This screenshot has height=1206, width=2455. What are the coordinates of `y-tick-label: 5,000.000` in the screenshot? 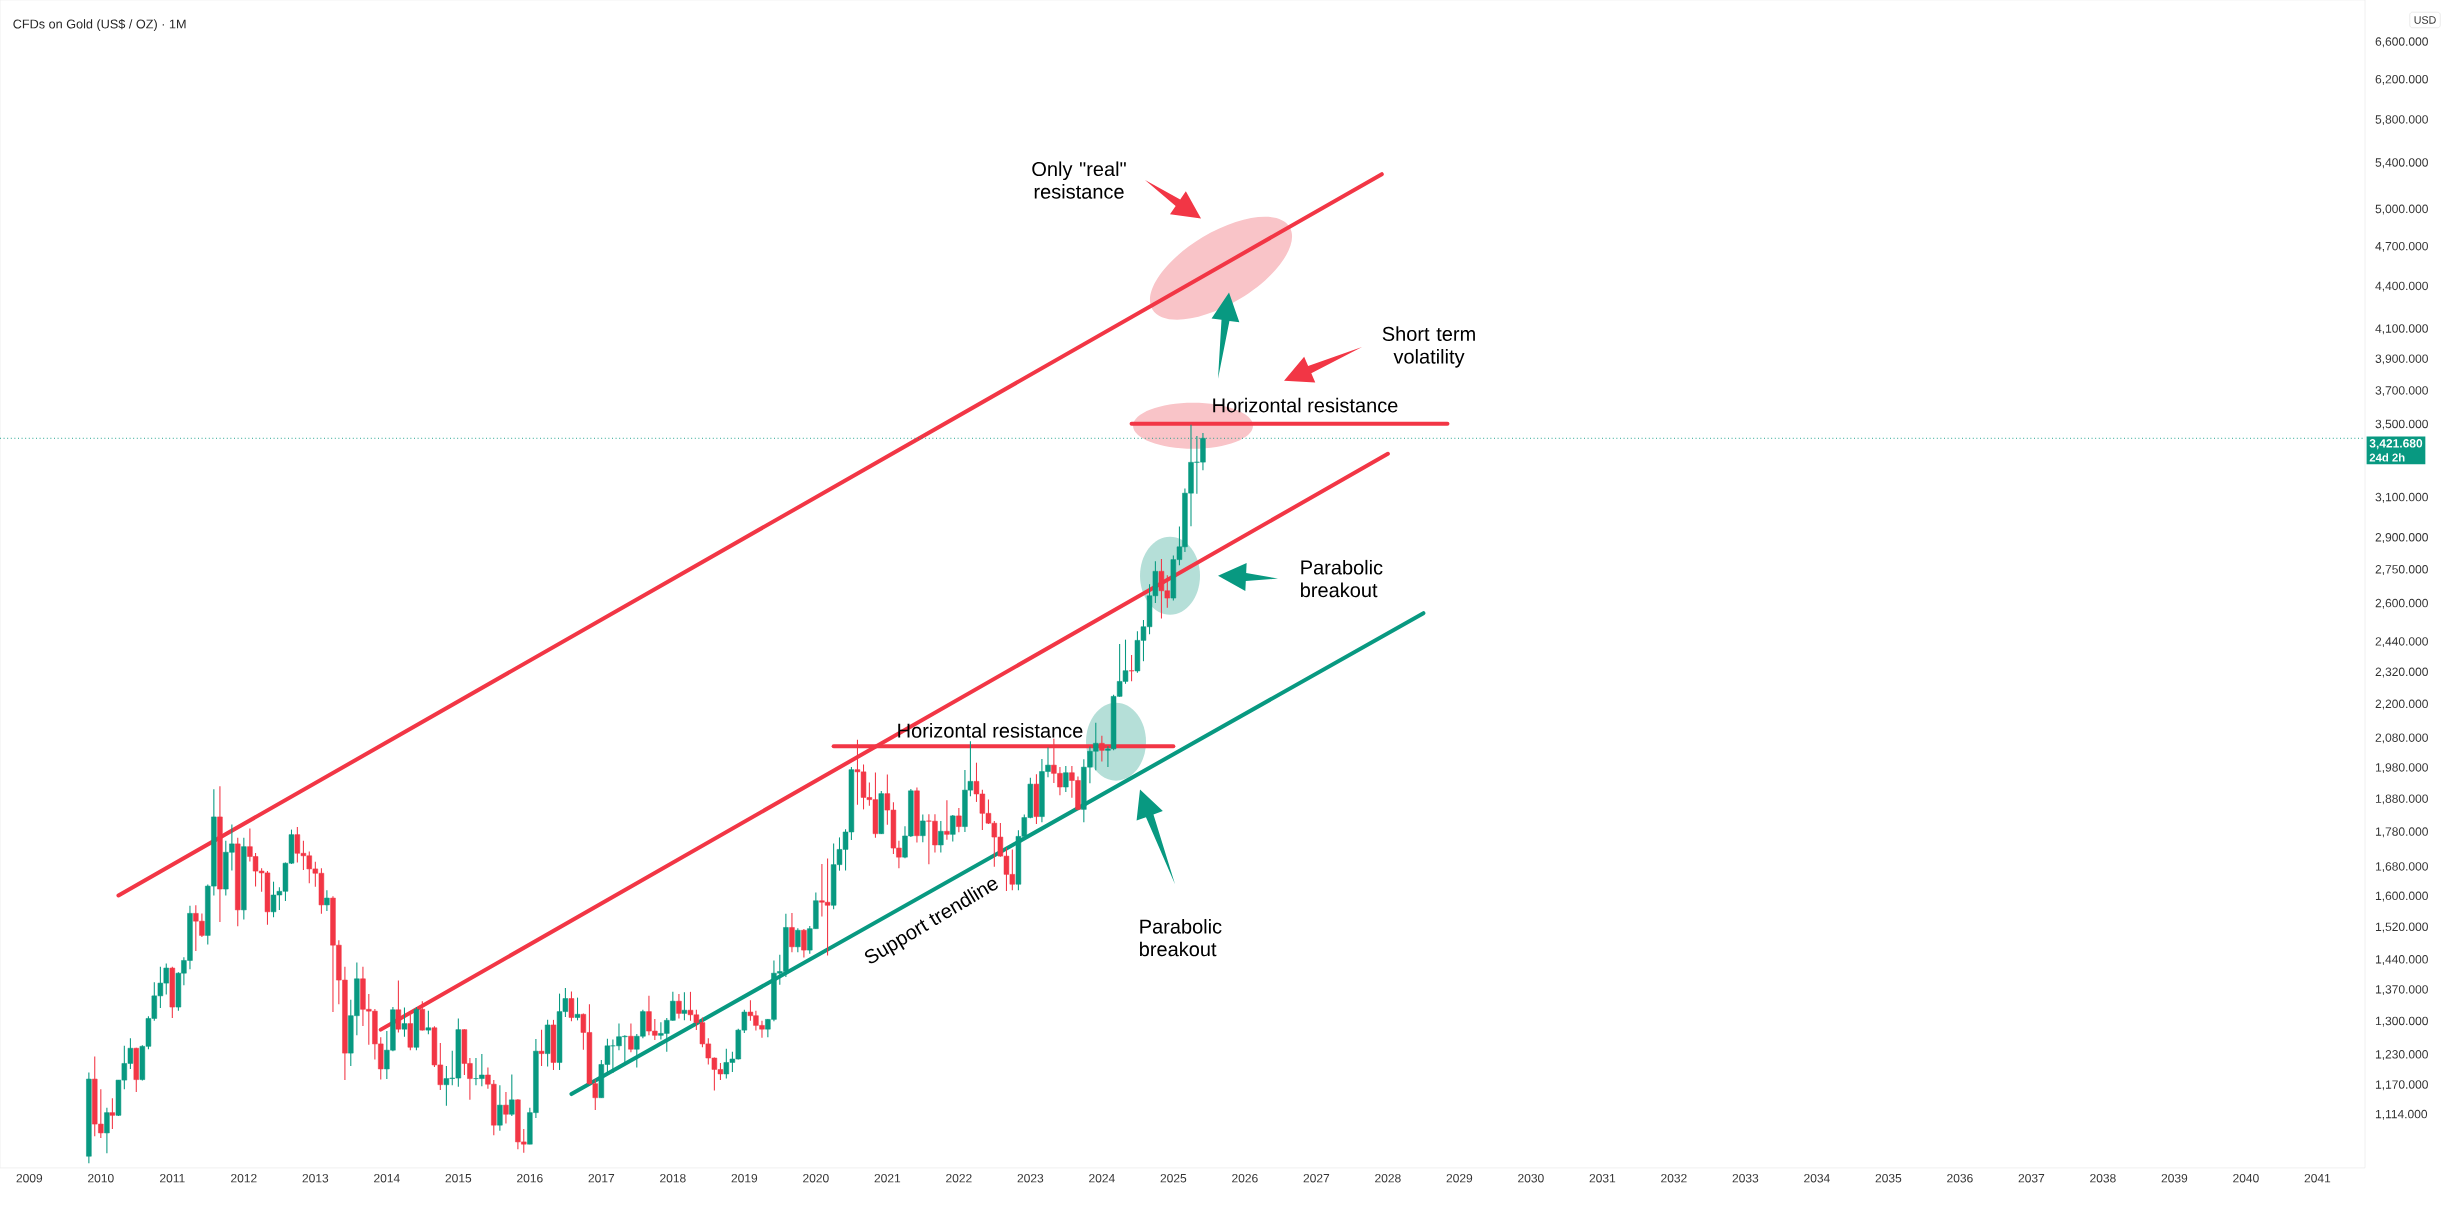 It's located at (2401, 209).